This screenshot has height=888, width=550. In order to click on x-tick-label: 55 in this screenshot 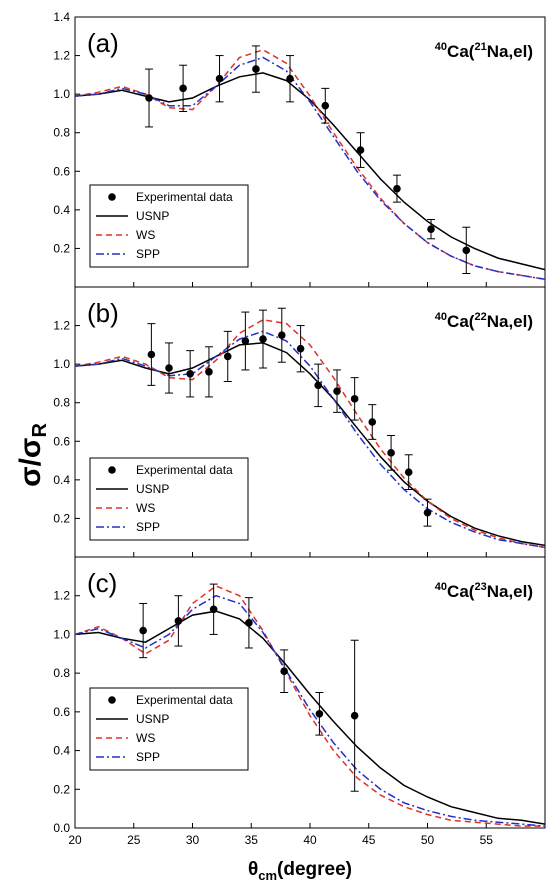, I will do `click(487, 840)`.